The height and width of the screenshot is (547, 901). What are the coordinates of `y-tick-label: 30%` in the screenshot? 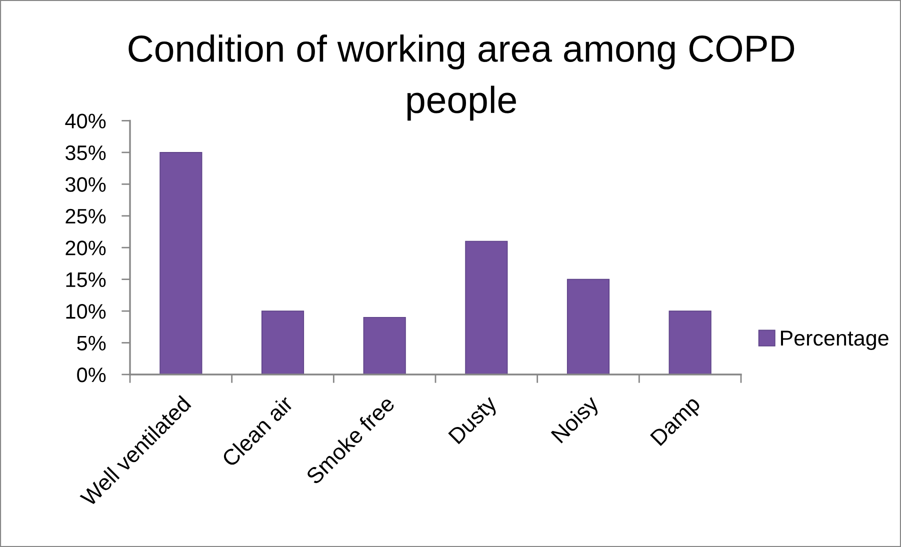 It's located at (85, 184).